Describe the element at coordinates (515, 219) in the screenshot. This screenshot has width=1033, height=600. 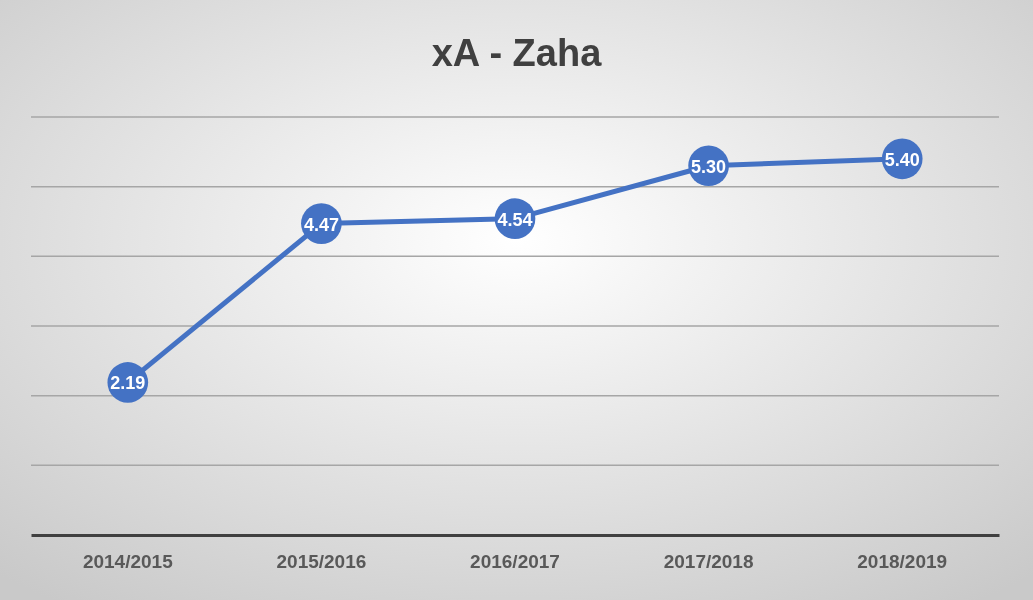
I see `data-label: 4.54` at that location.